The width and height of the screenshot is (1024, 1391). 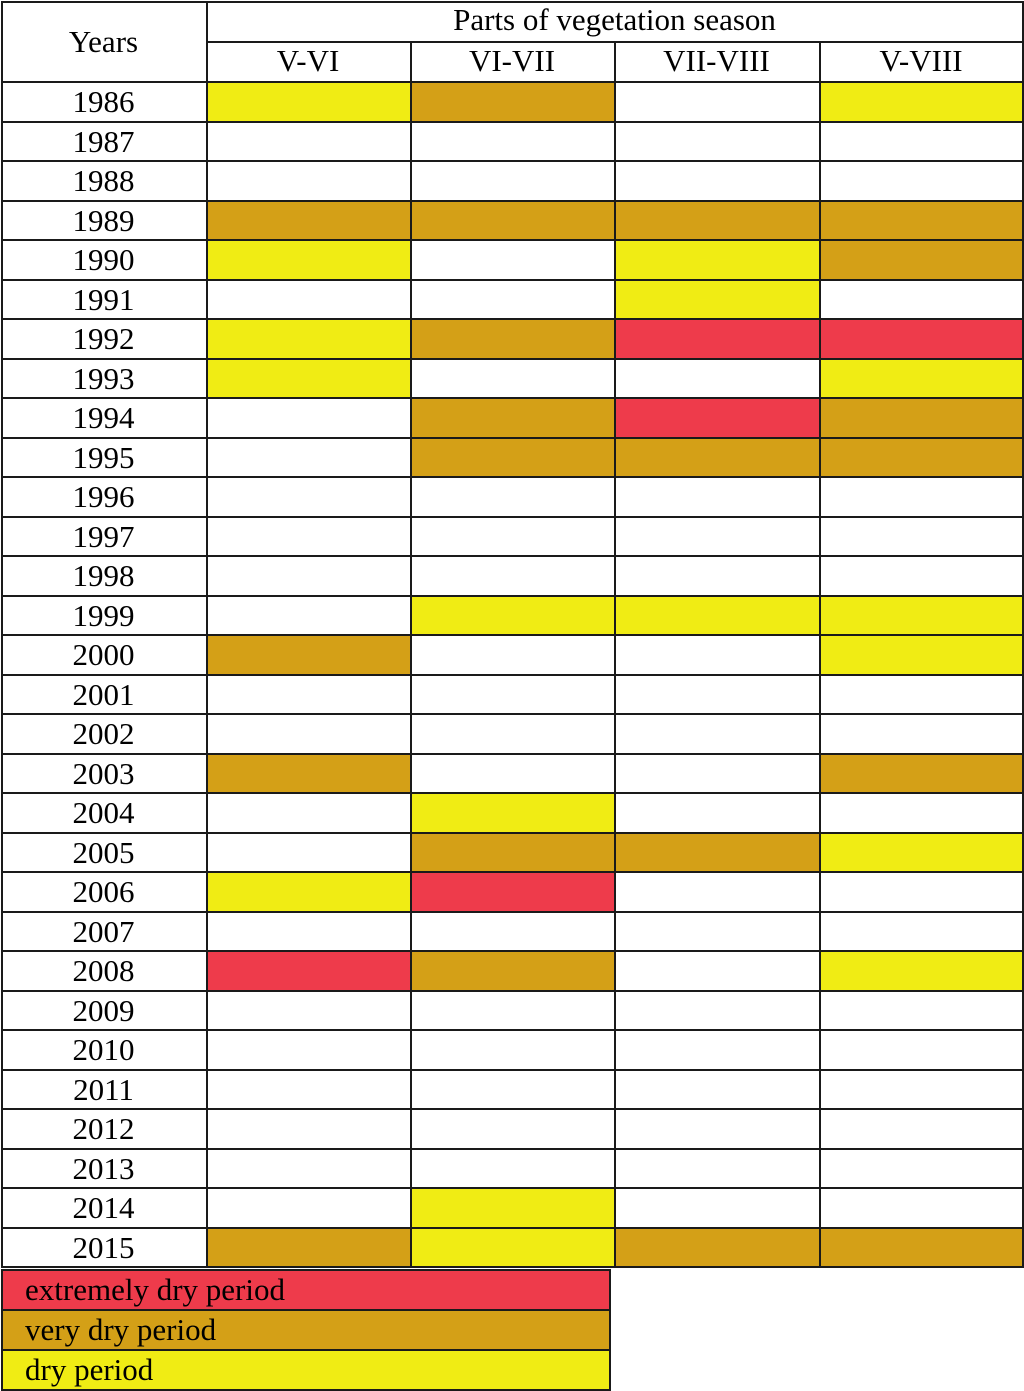 I want to click on year-label: 2000, so click(x=103, y=655).